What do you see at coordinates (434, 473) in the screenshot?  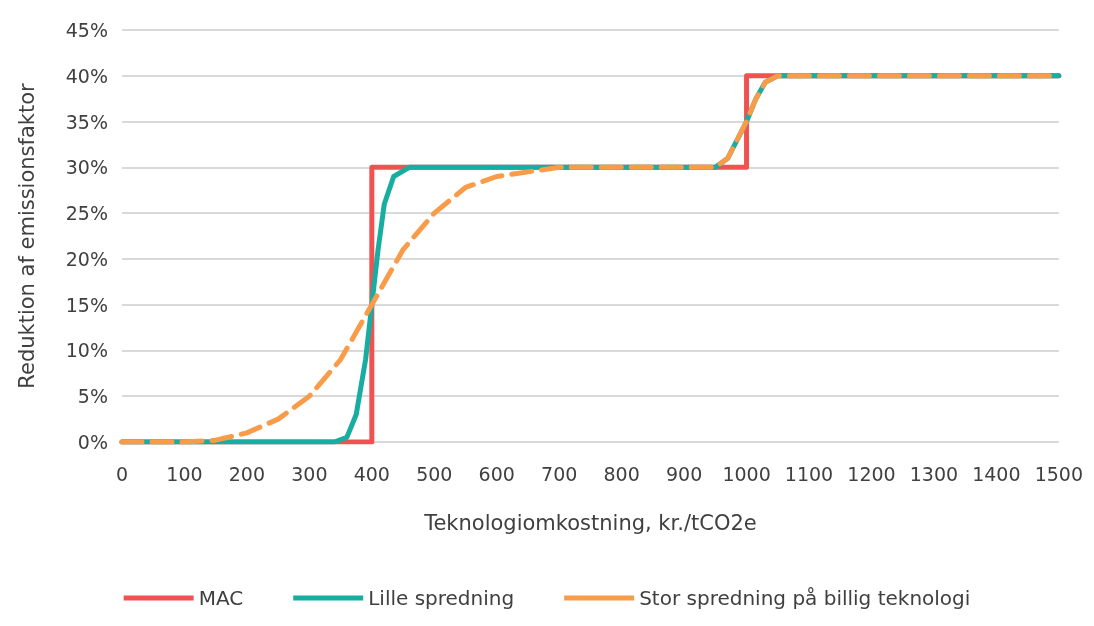 I see `x-tick-label: 500` at bounding box center [434, 473].